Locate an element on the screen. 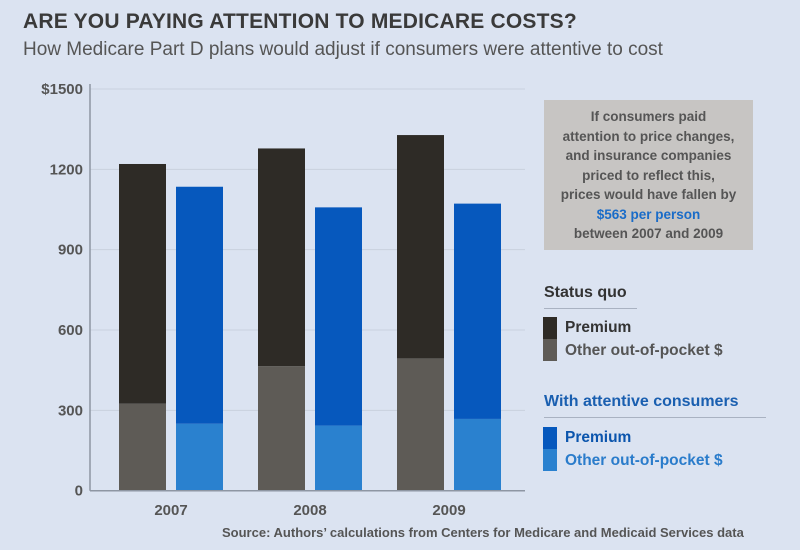 This screenshot has width=800, height=550. x-tick-label: 2009 is located at coordinates (448, 510).